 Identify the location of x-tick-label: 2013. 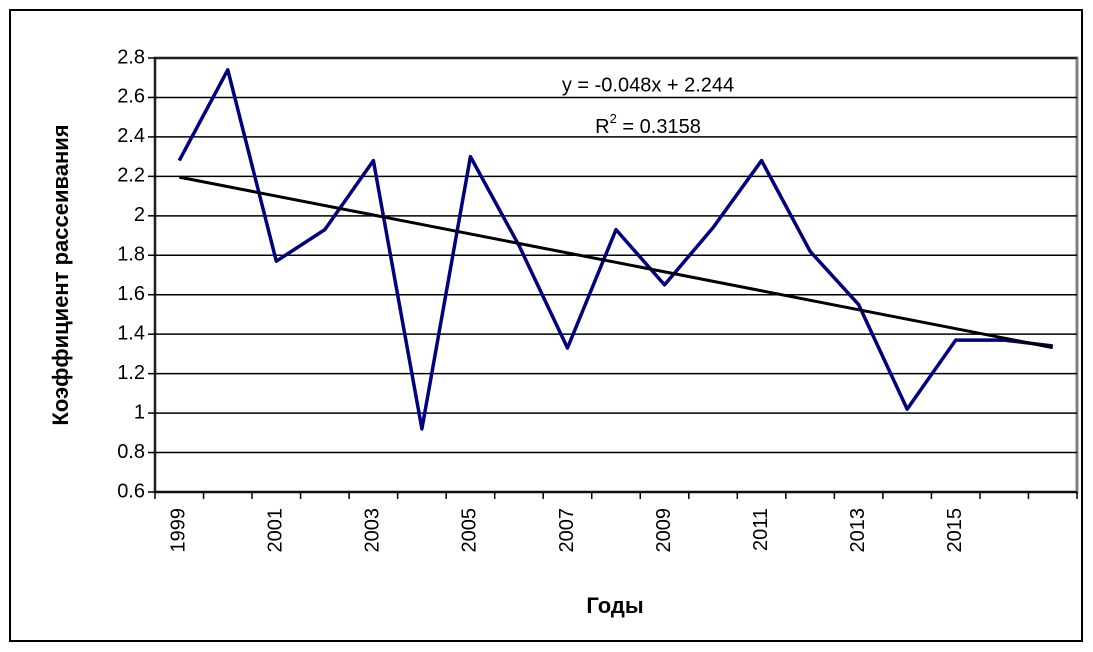
(858, 530).